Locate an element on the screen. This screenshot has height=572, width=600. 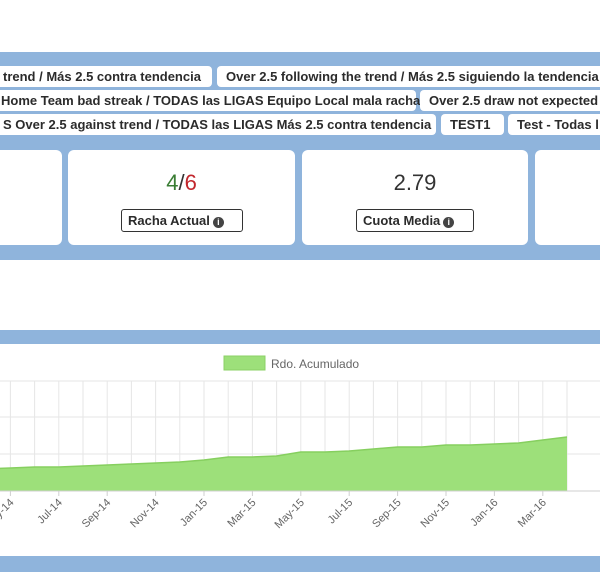
x-tick-label: Sep-14 is located at coordinates (97, 514).